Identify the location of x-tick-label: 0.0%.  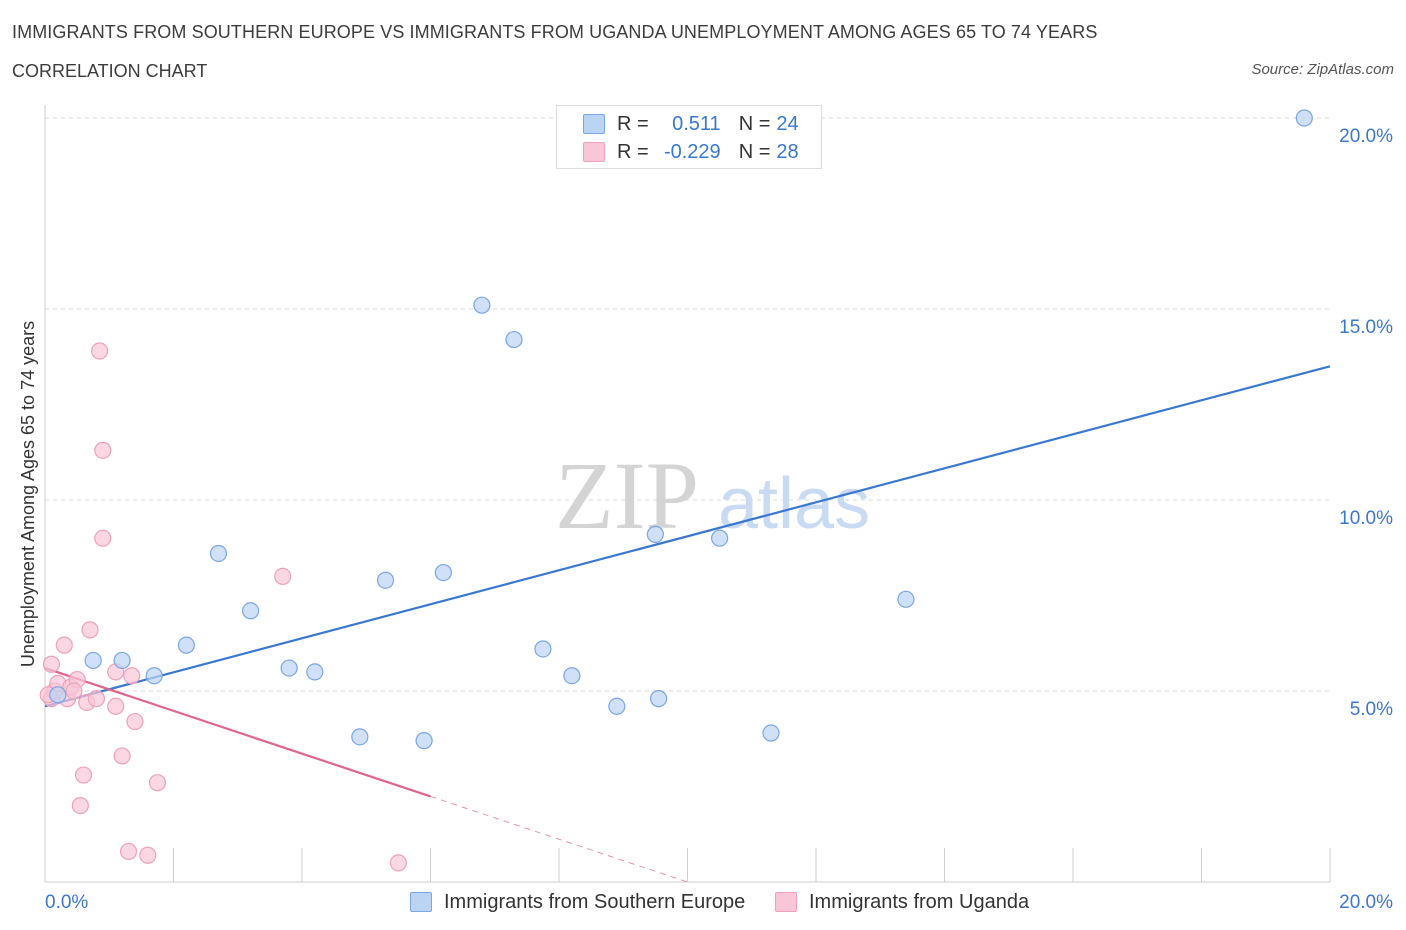
(66, 902).